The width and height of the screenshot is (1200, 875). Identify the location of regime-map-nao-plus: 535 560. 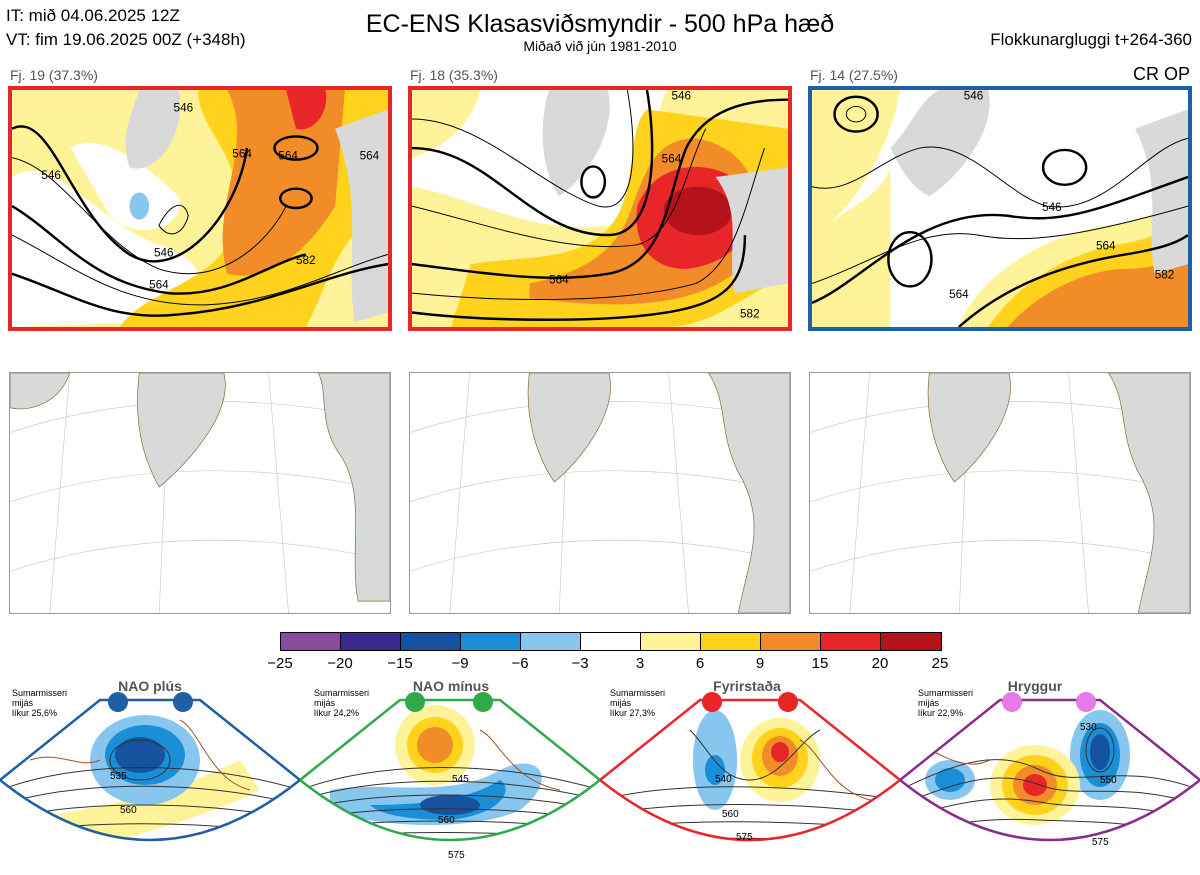
(151, 780).